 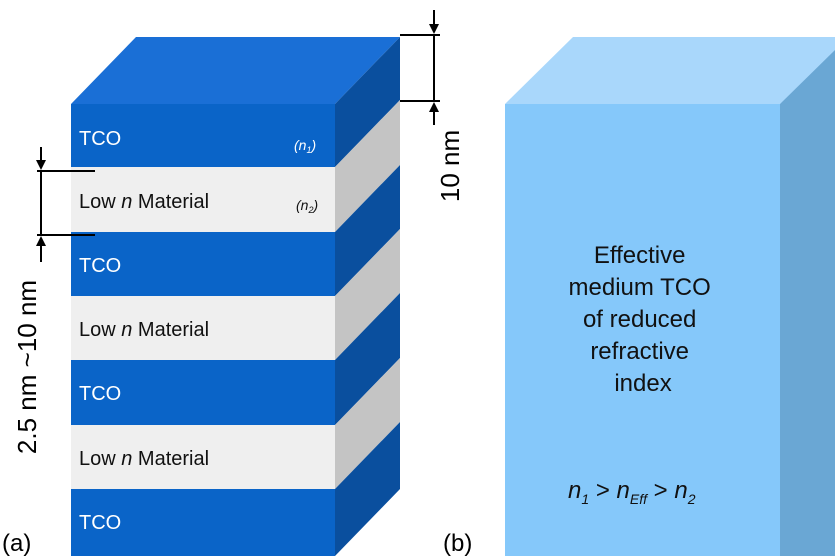 I want to click on refractive-index-n1: (n1), so click(x=305, y=146).